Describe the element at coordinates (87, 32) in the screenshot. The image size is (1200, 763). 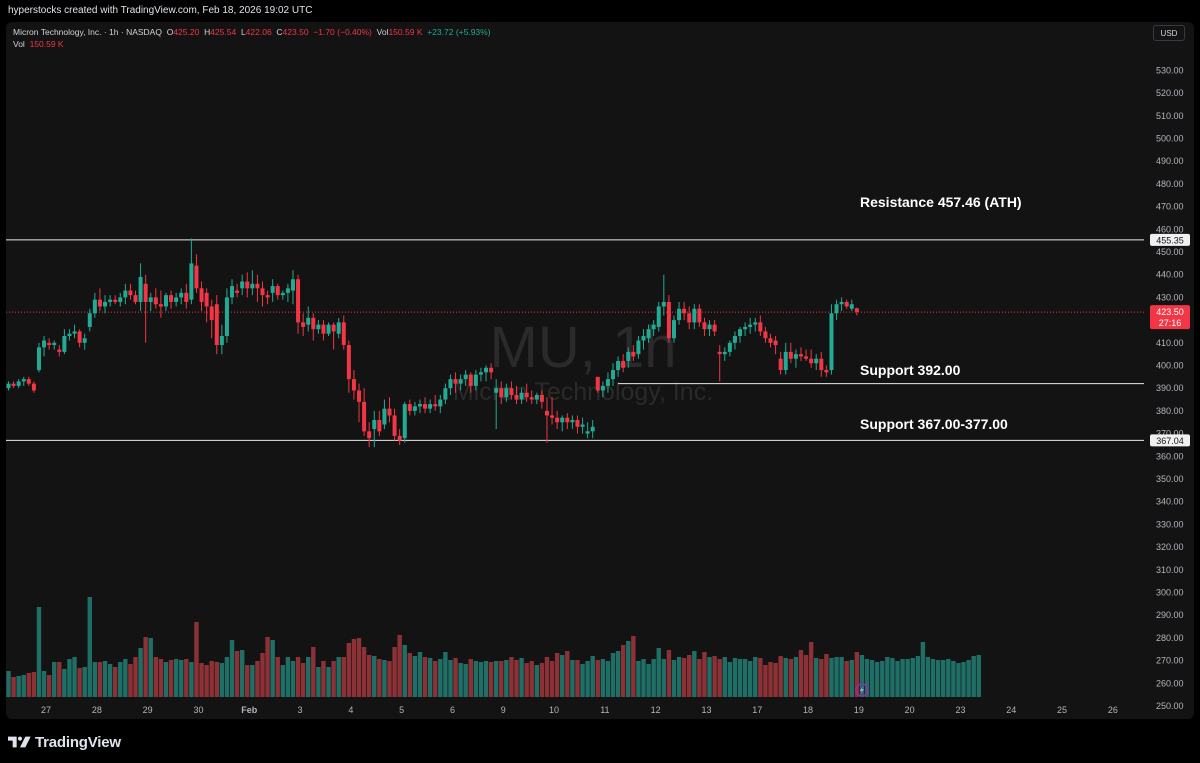
I see `legend-symbol: Micron Technology, Inc. · 1h · NASDAQ` at that location.